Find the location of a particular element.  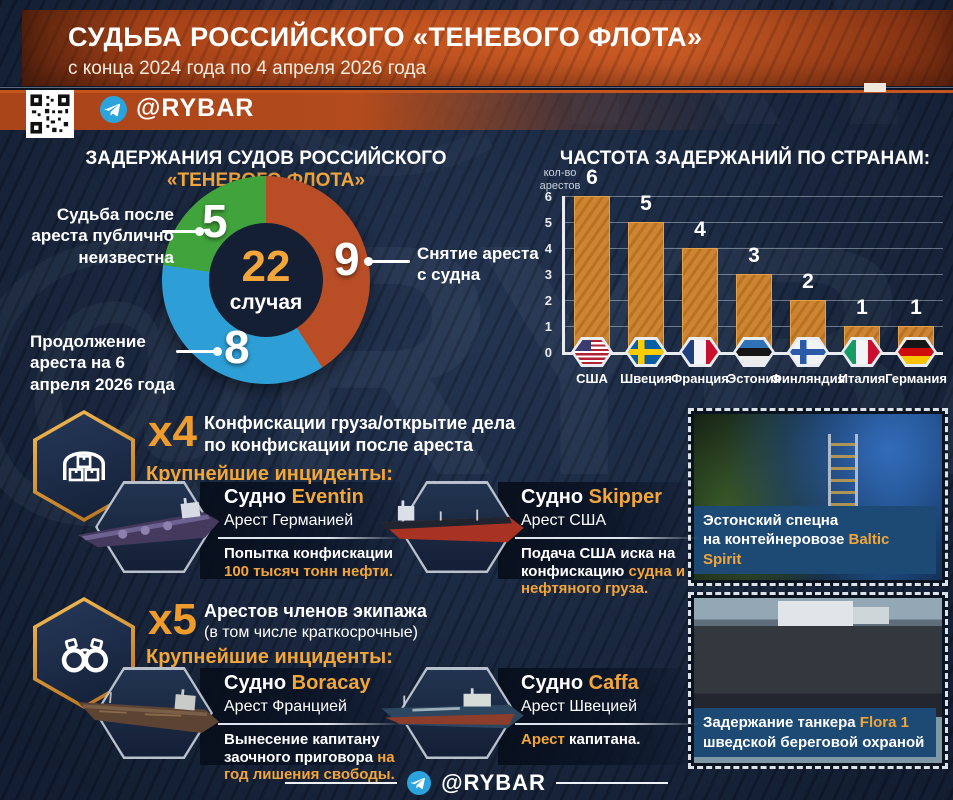

segment-value-orange: 9 is located at coordinates (347, 259).